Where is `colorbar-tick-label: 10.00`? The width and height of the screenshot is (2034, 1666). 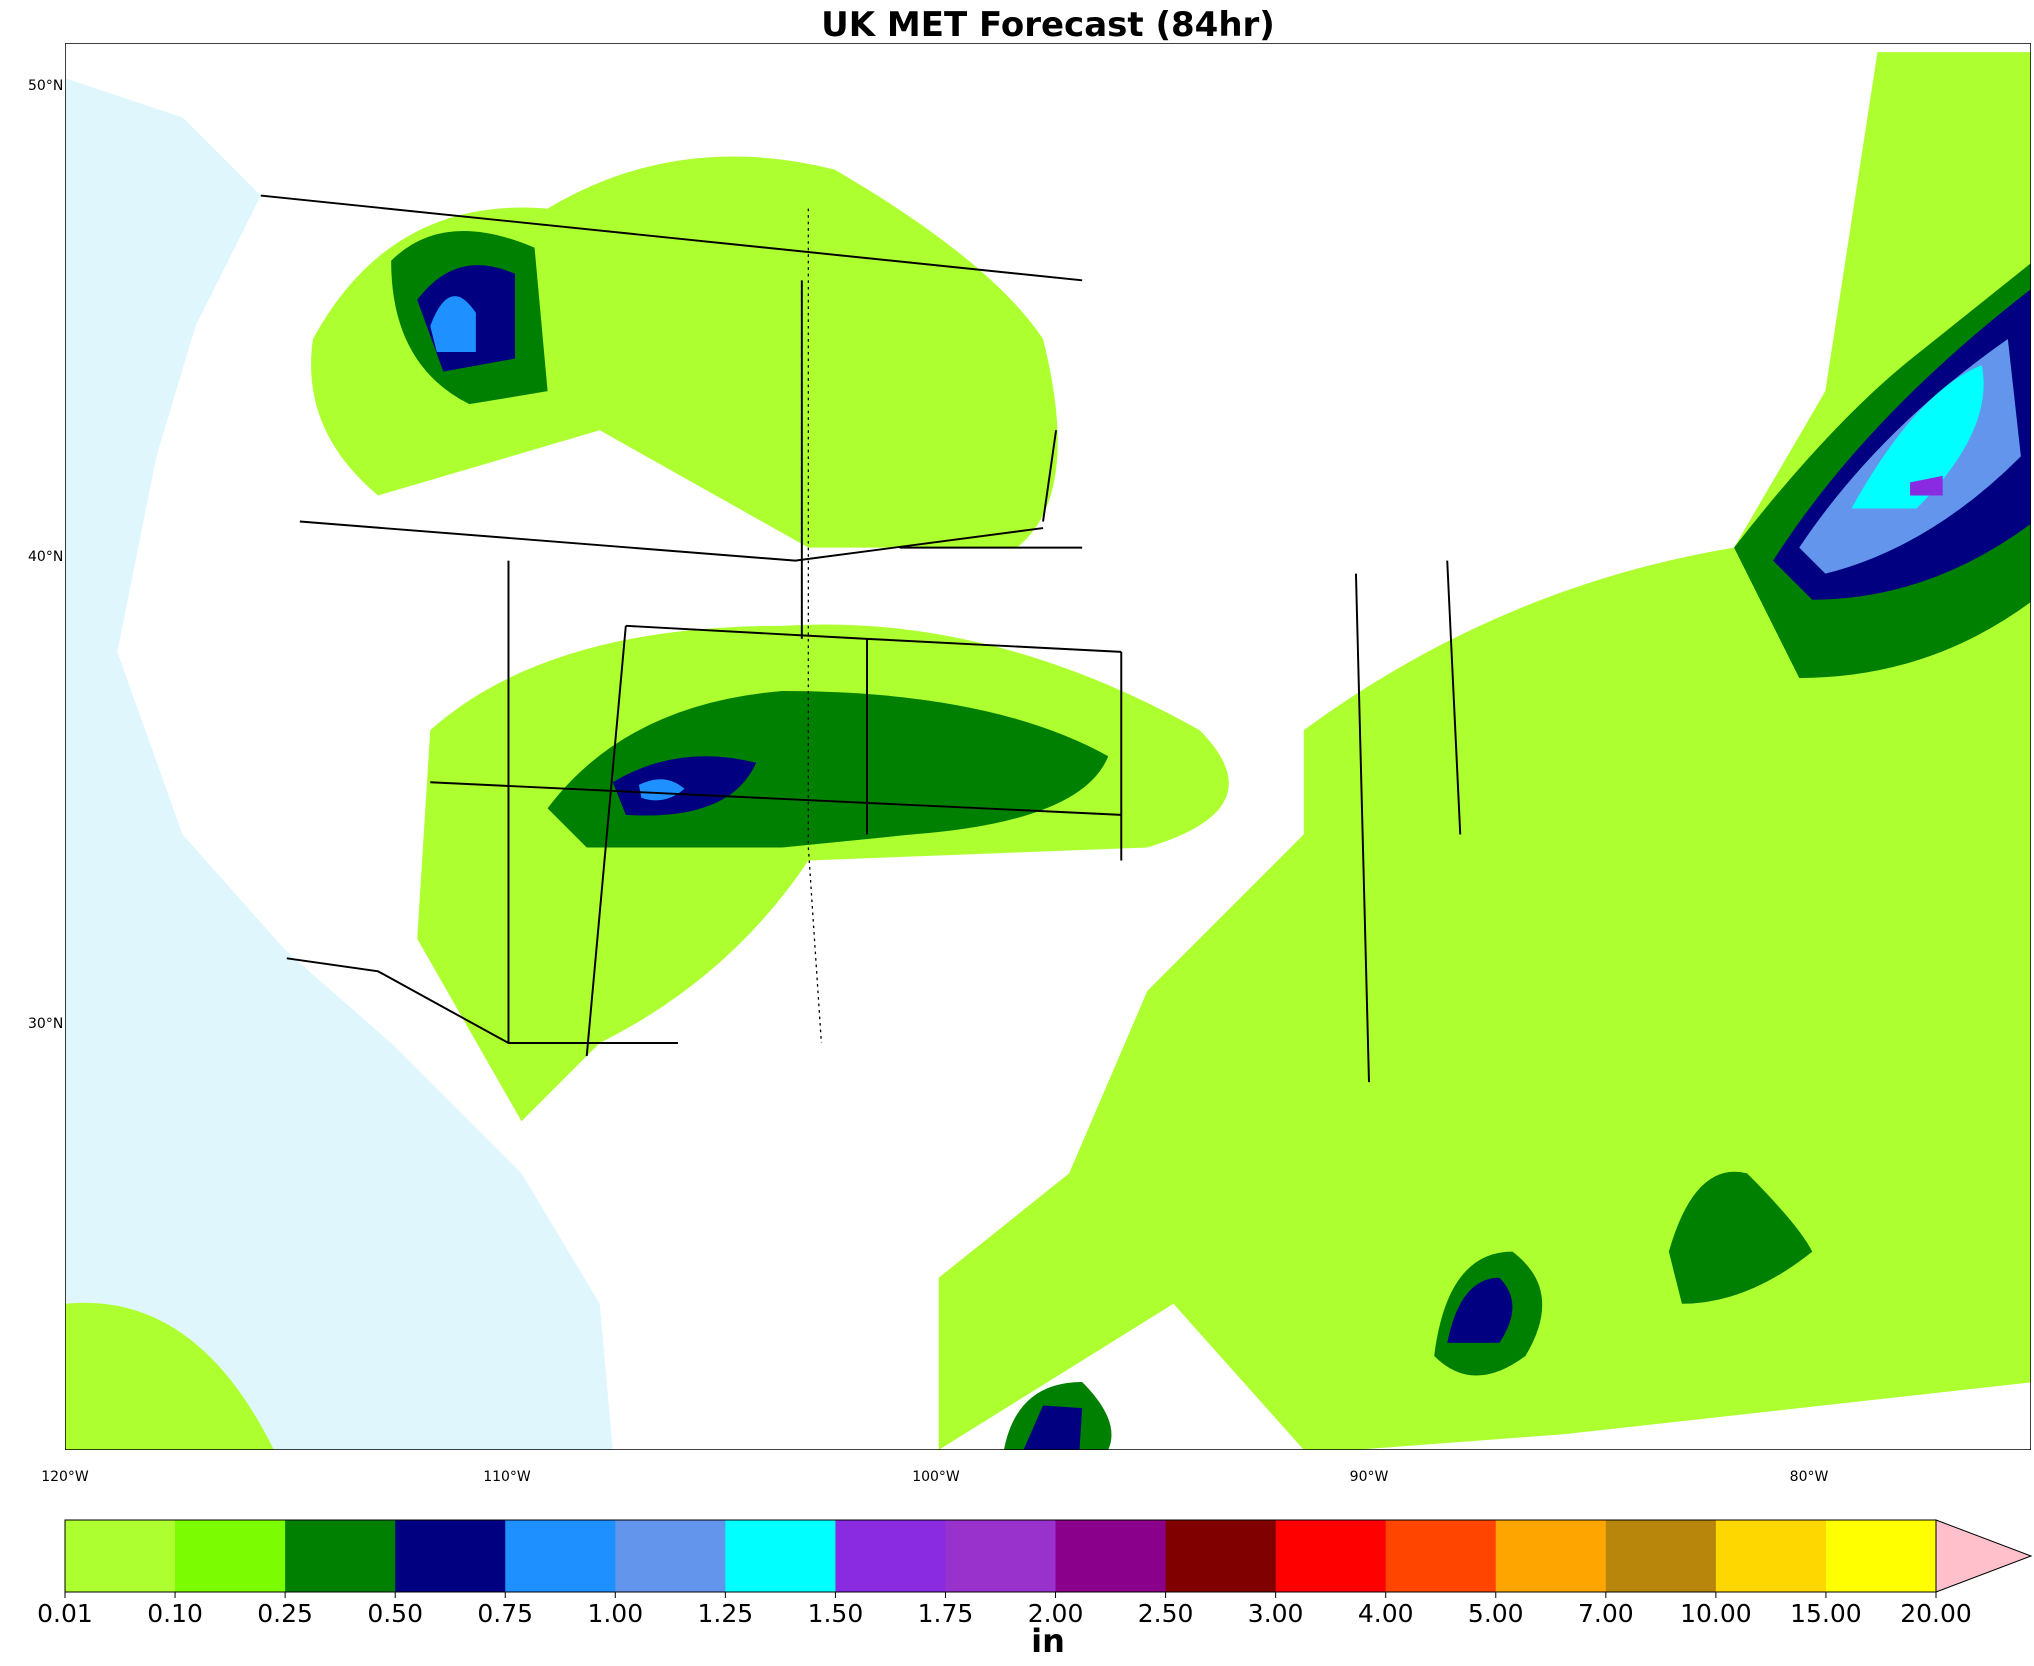
colorbar-tick-label: 10.00 is located at coordinates (1716, 1613).